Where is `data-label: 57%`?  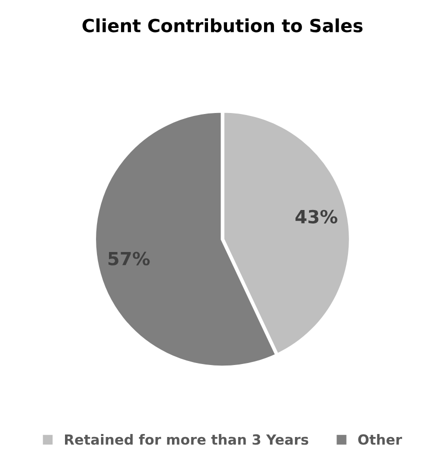 data-label: 57% is located at coordinates (129, 259).